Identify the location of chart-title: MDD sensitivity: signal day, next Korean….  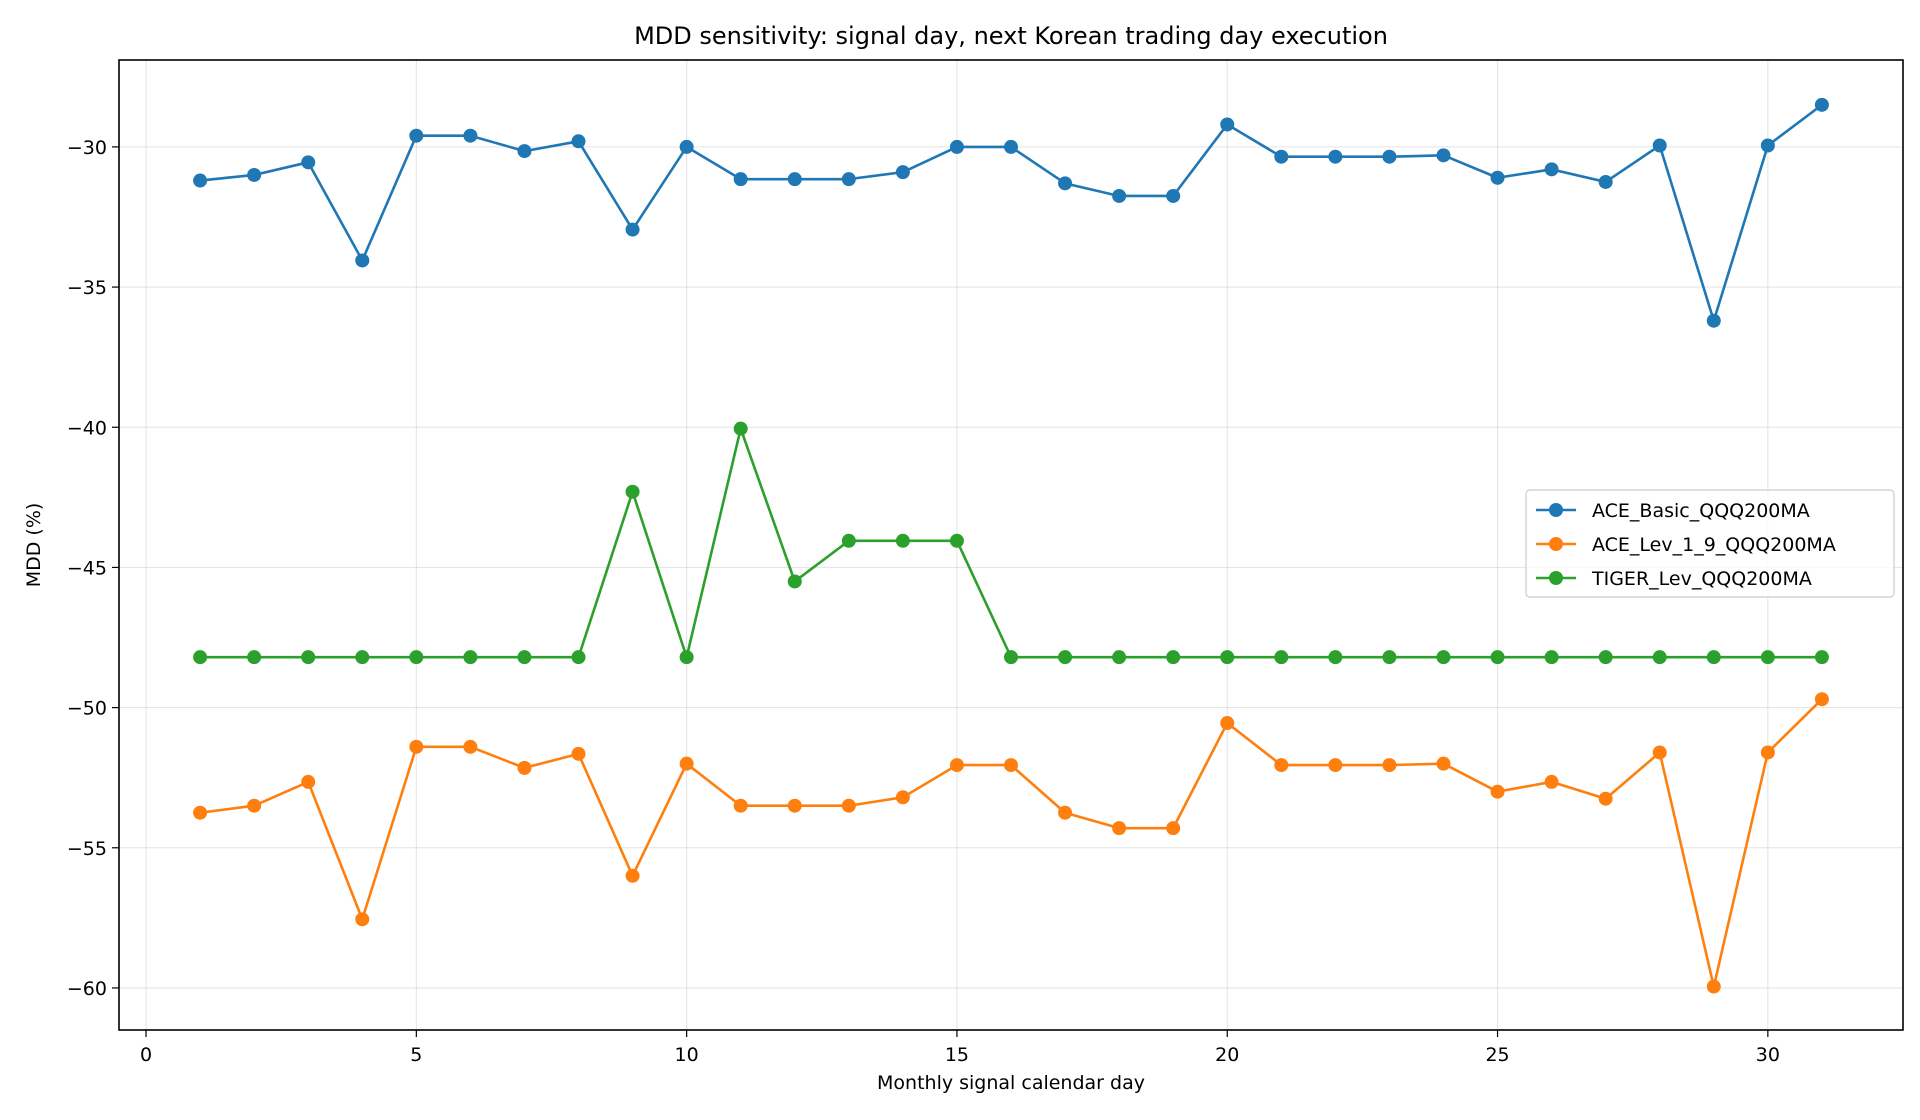
(1011, 36).